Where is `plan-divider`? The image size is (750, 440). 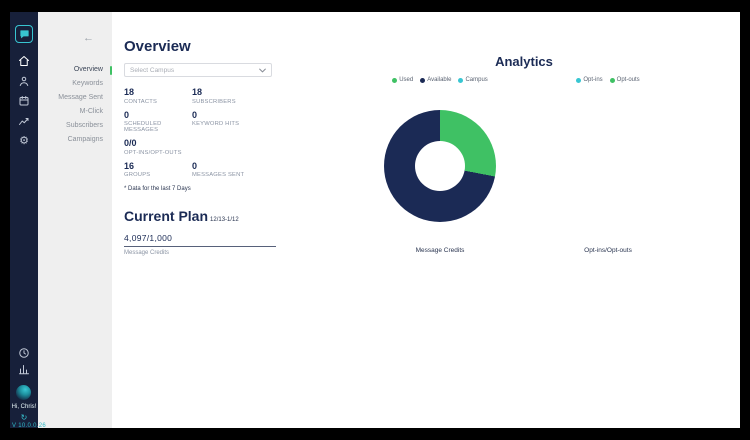 plan-divider is located at coordinates (200, 246).